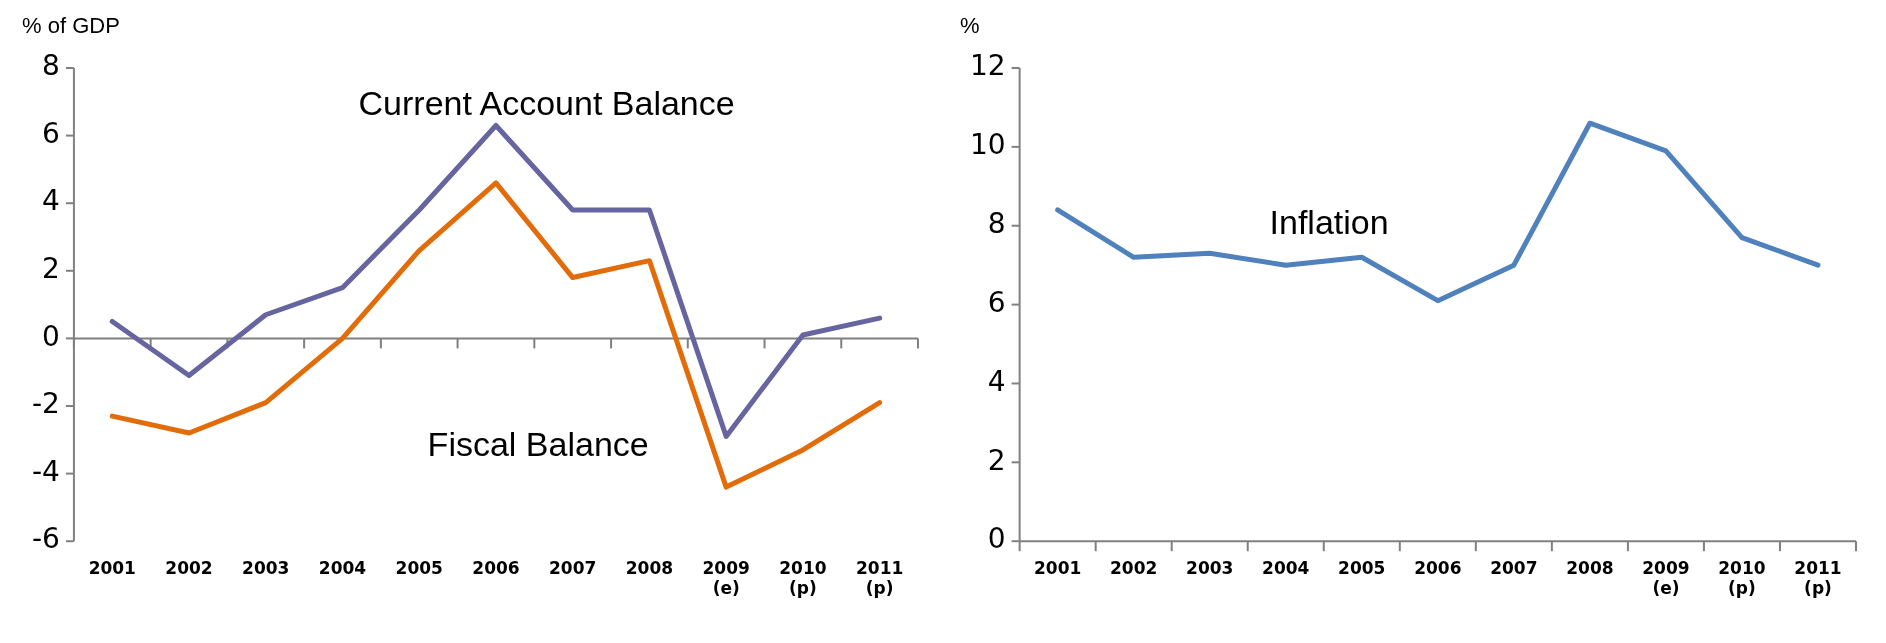 This screenshot has width=1886, height=643. I want to click on y-axis-title: %, so click(970, 26).